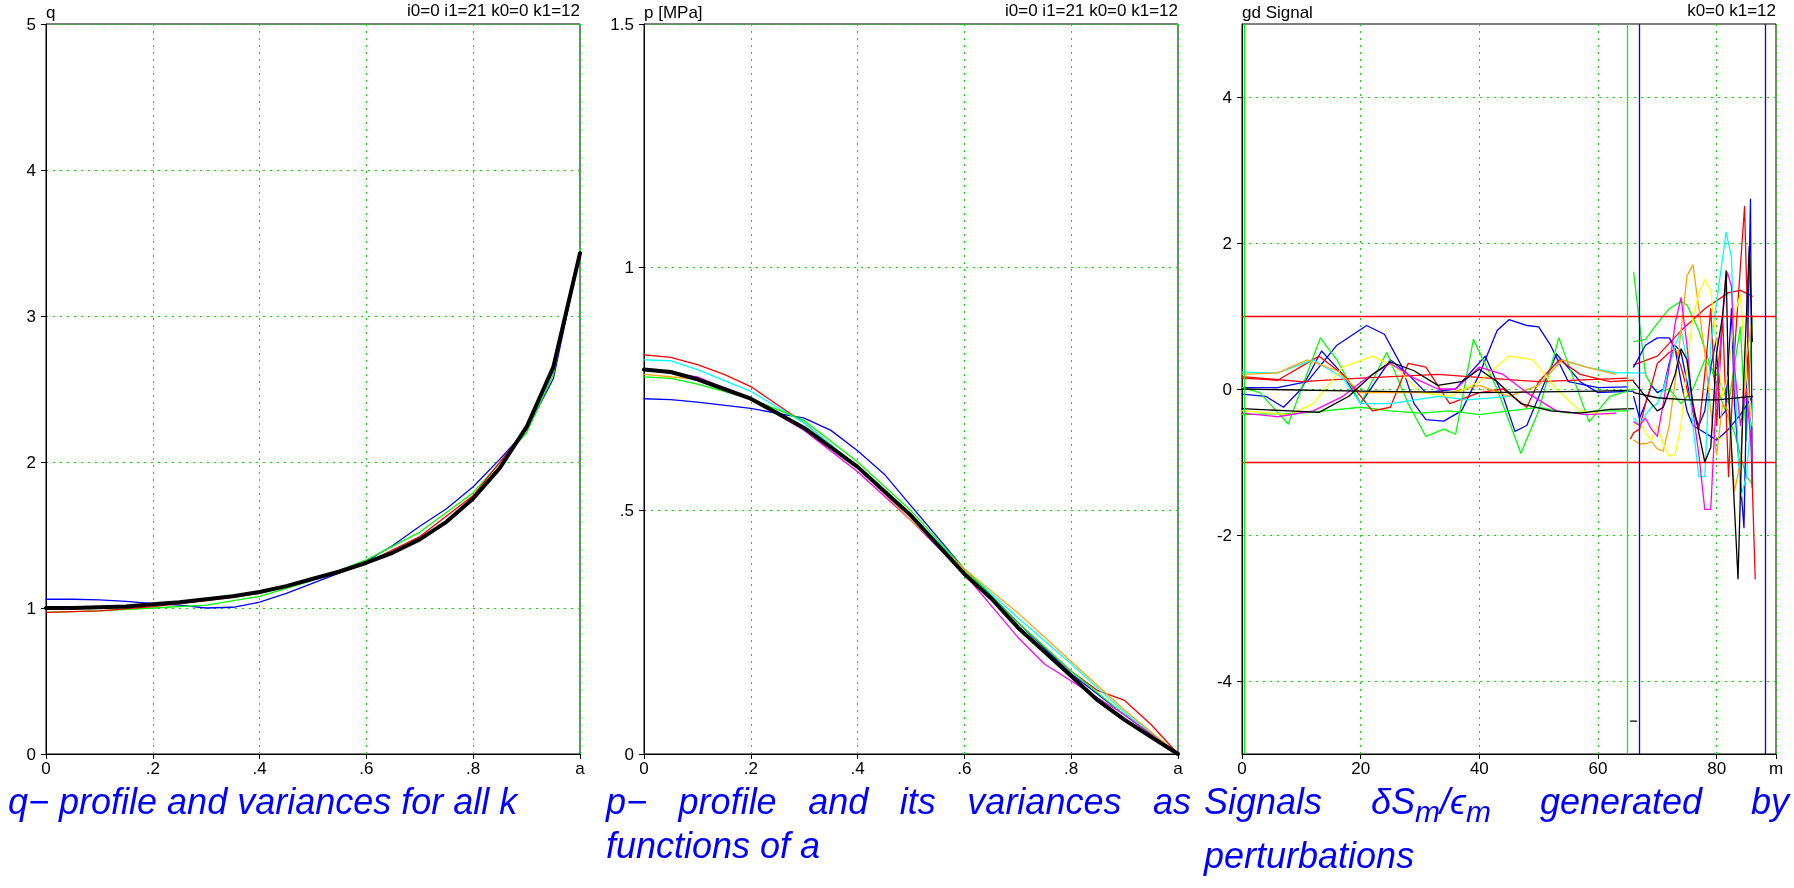 This screenshot has height=888, width=1794. Describe the element at coordinates (1224, 681) in the screenshot. I see `y-tick-label: -4` at that location.